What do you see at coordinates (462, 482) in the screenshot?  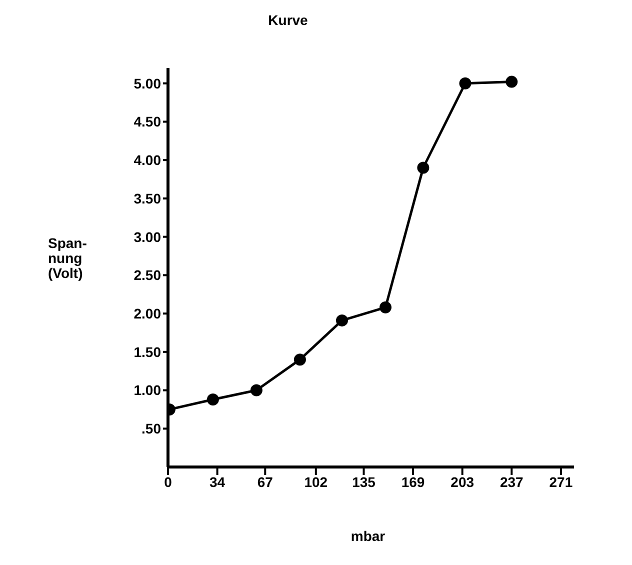 I see `x-tick-label: 203` at bounding box center [462, 482].